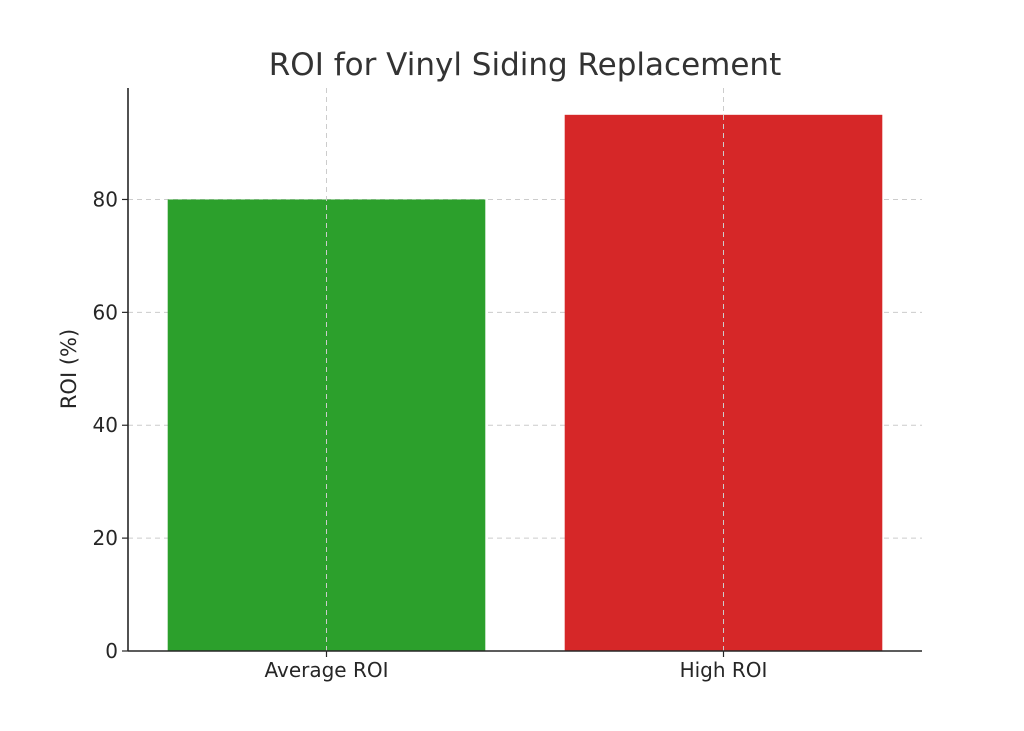 The height and width of the screenshot is (731, 1024). I want to click on y-tick-label-80: 80, so click(105, 199).